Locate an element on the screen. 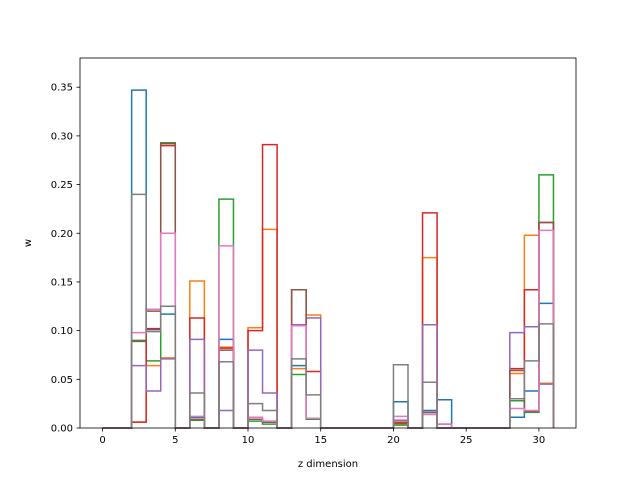 Image resolution: width=640 pixels, height=480 pixels. x-tick-label: 15 is located at coordinates (320, 440).